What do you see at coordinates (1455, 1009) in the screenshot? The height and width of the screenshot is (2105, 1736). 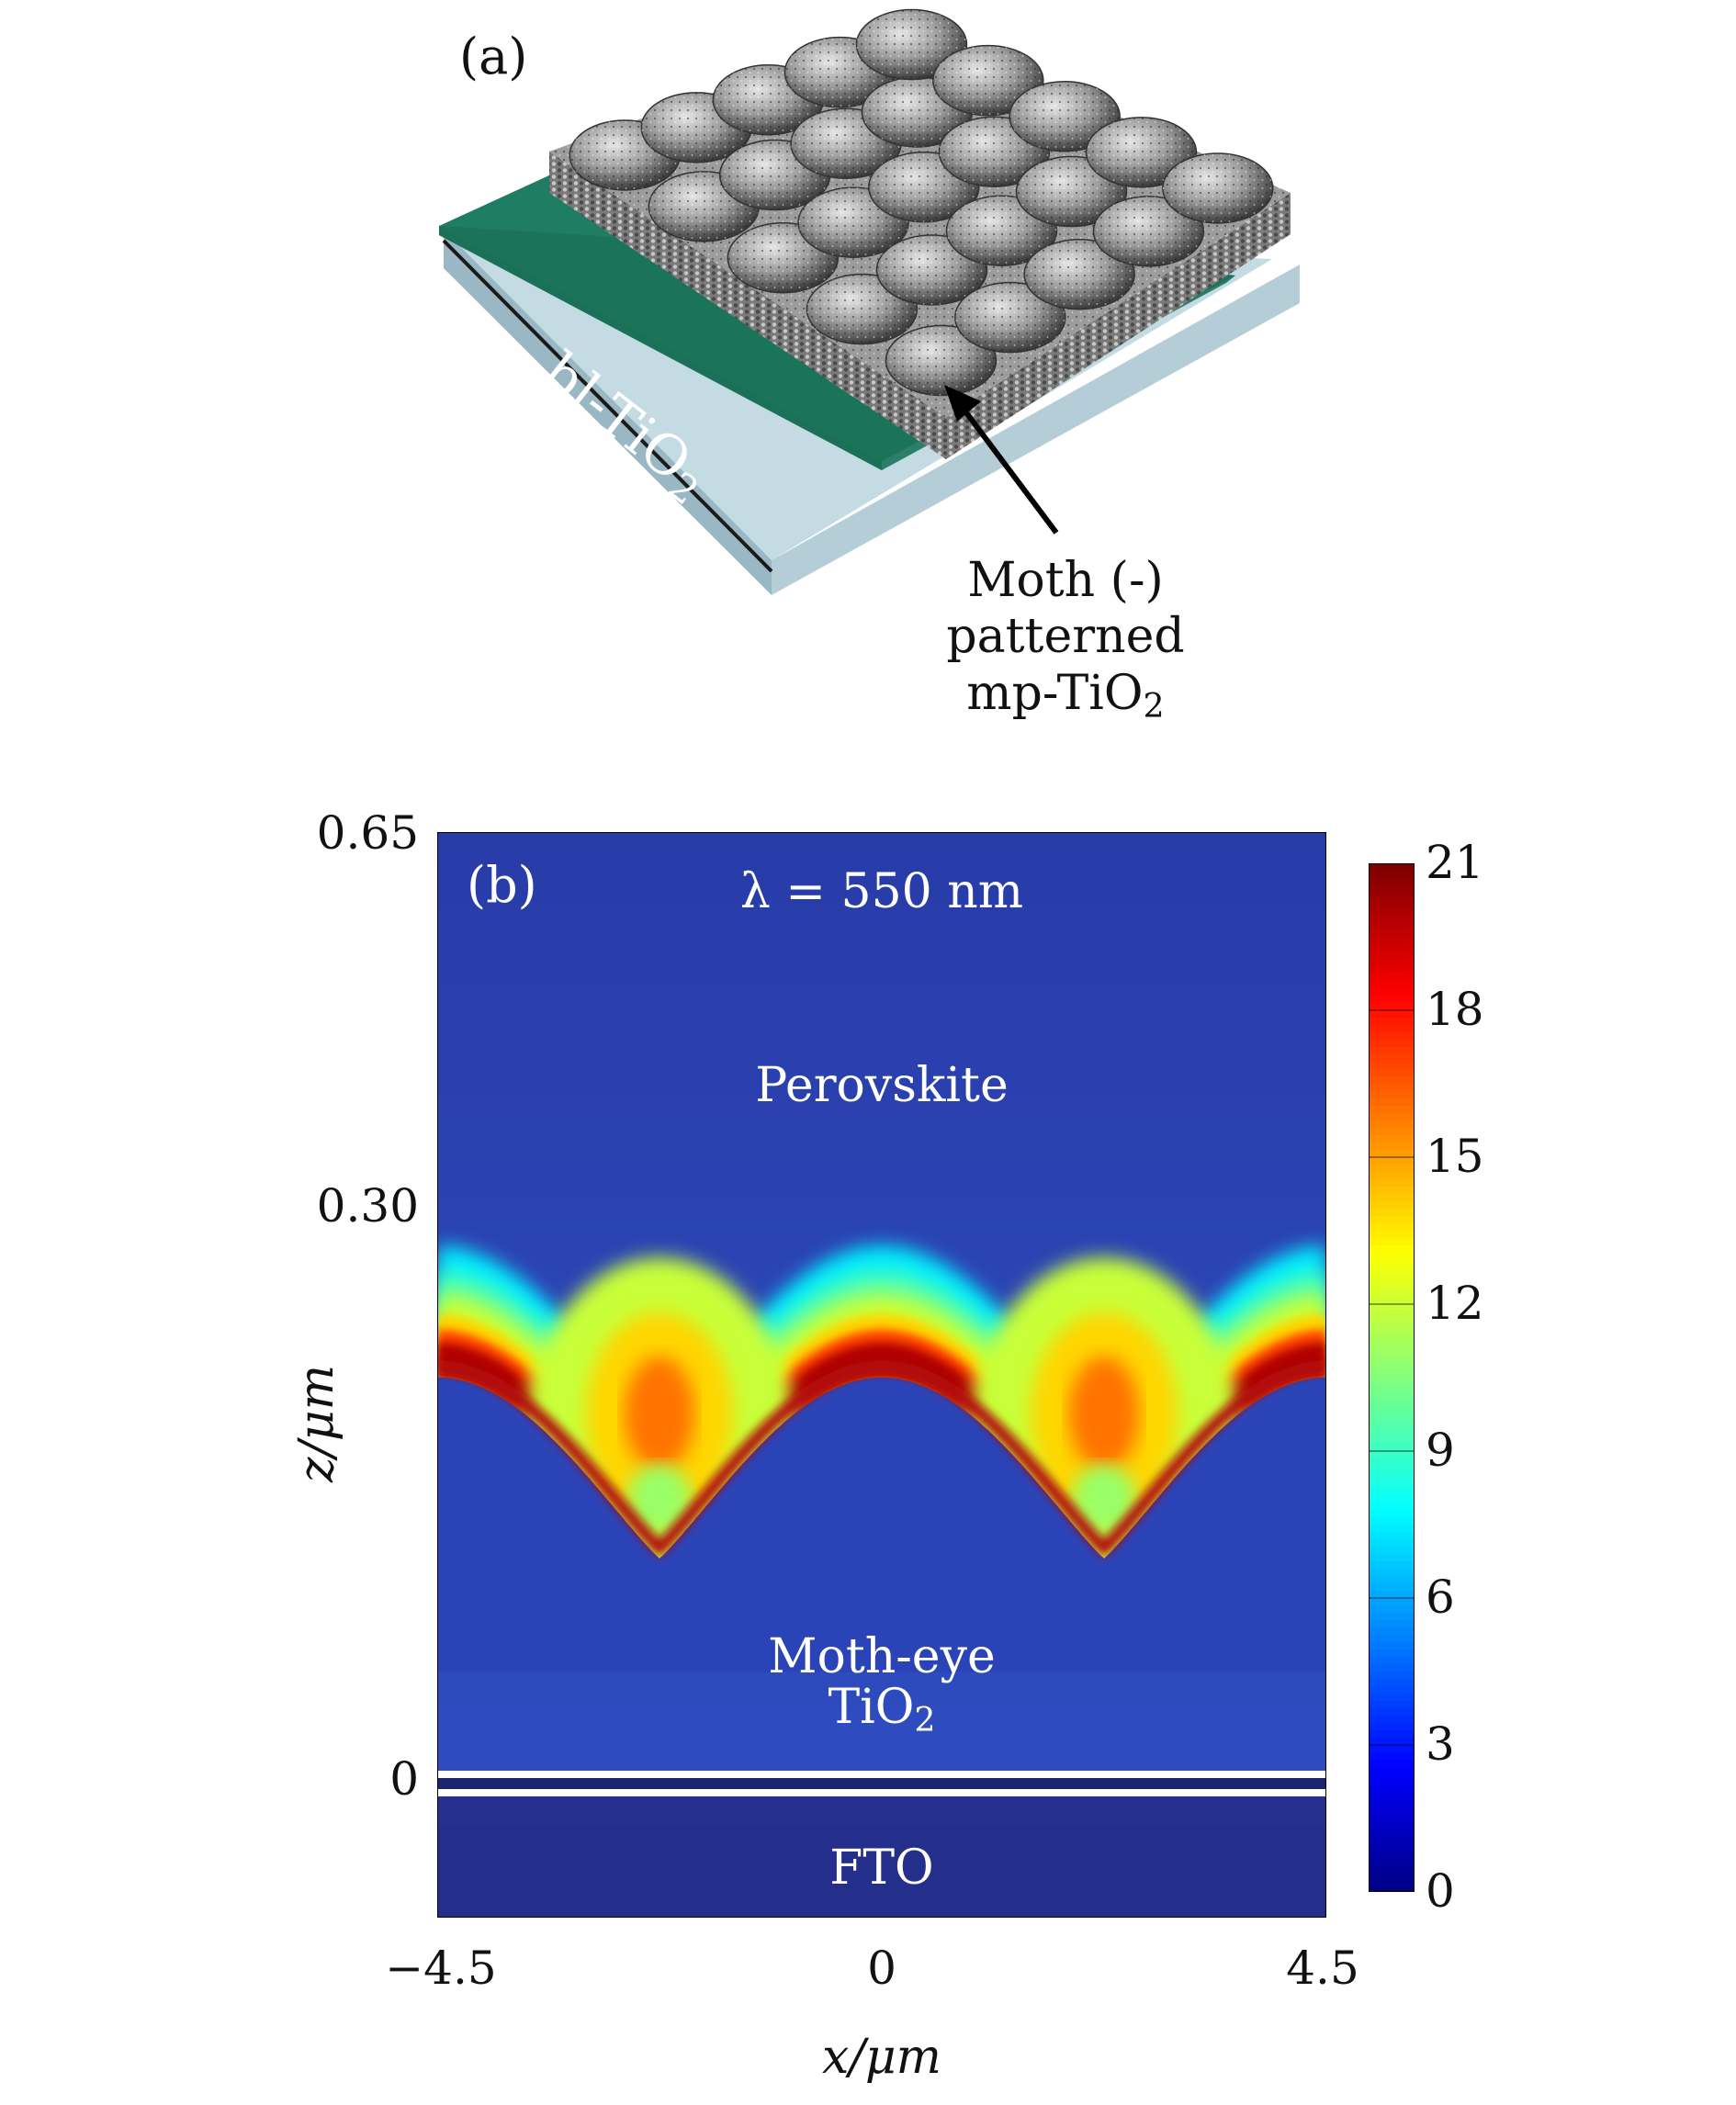 I see `colorbar-tick-label: 18` at bounding box center [1455, 1009].